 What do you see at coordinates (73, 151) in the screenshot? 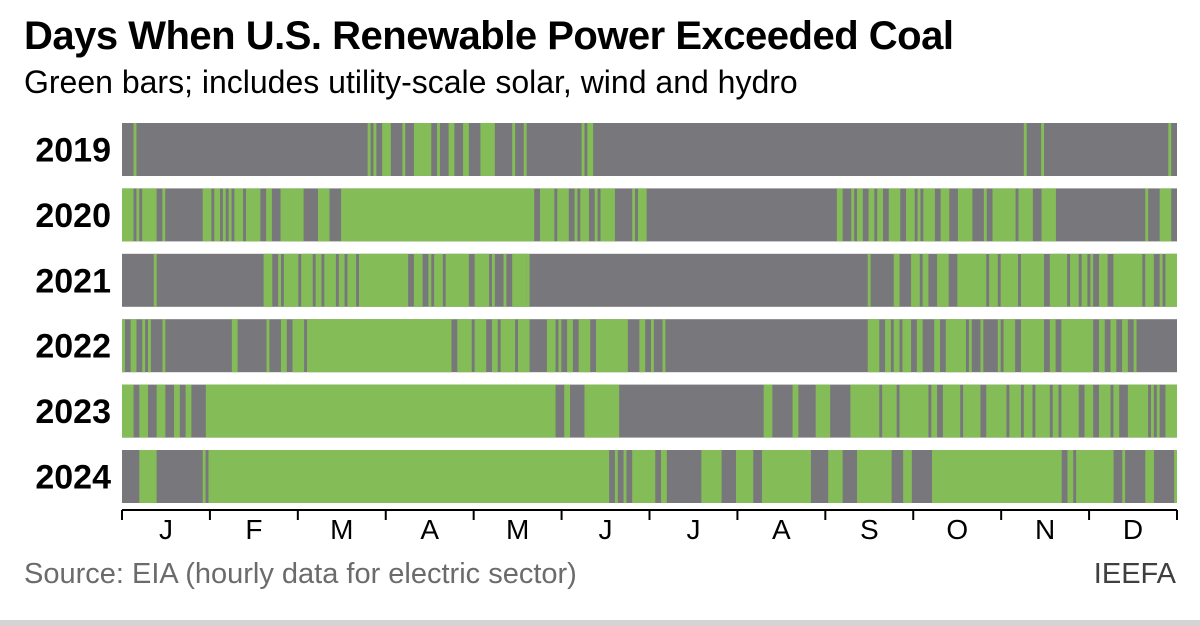
I see `year-label: 2019` at bounding box center [73, 151].